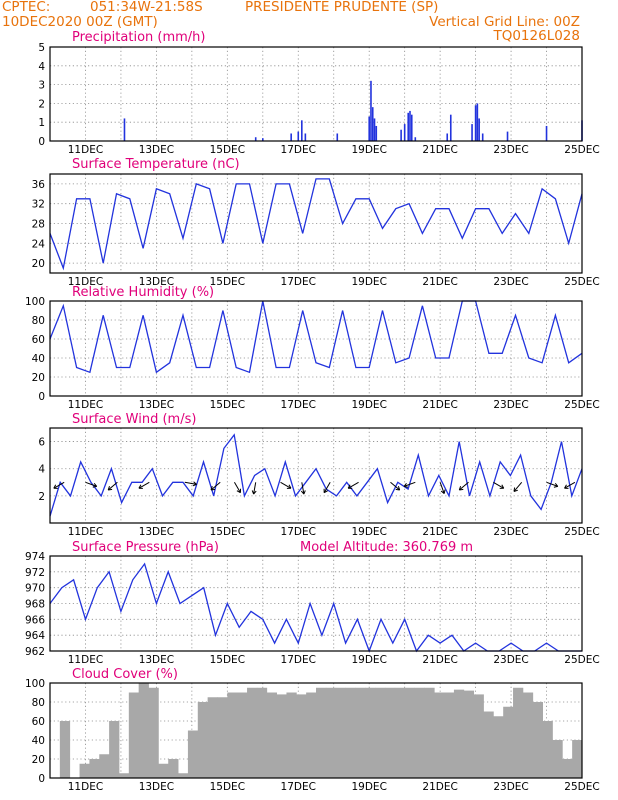 The height and width of the screenshot is (800, 618). Describe the element at coordinates (35, 589) in the screenshot. I see `y-tick-label: 970` at that location.